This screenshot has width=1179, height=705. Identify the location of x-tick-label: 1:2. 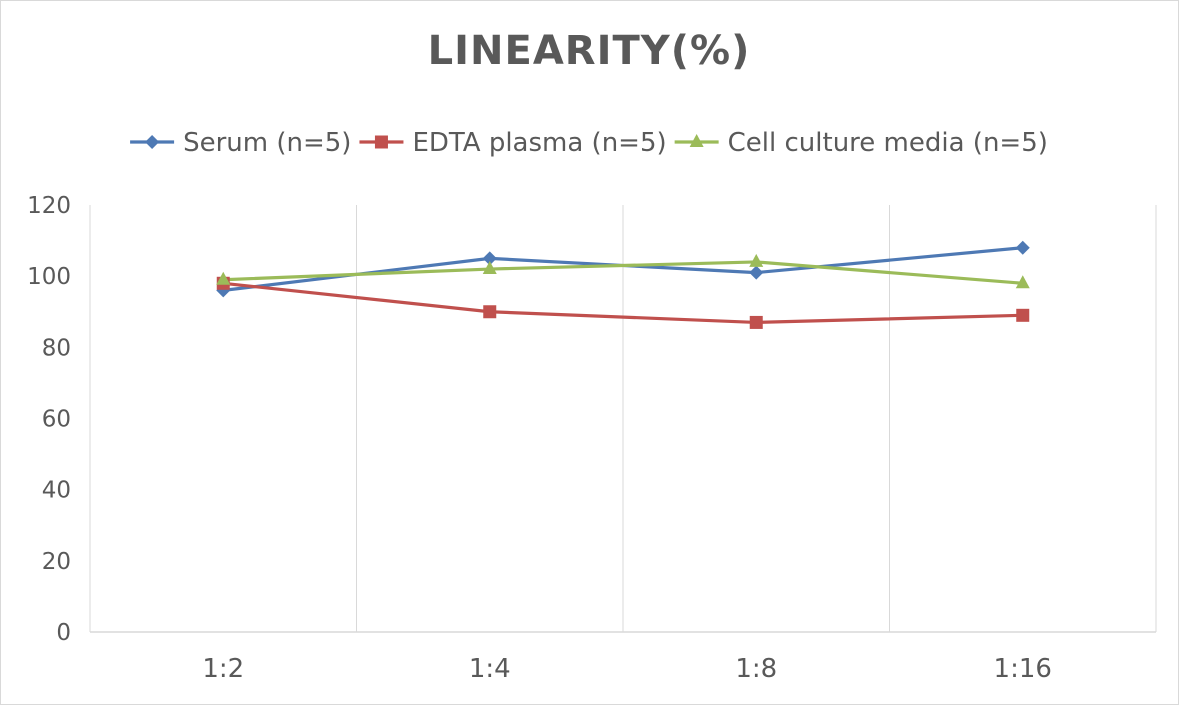
(223, 669).